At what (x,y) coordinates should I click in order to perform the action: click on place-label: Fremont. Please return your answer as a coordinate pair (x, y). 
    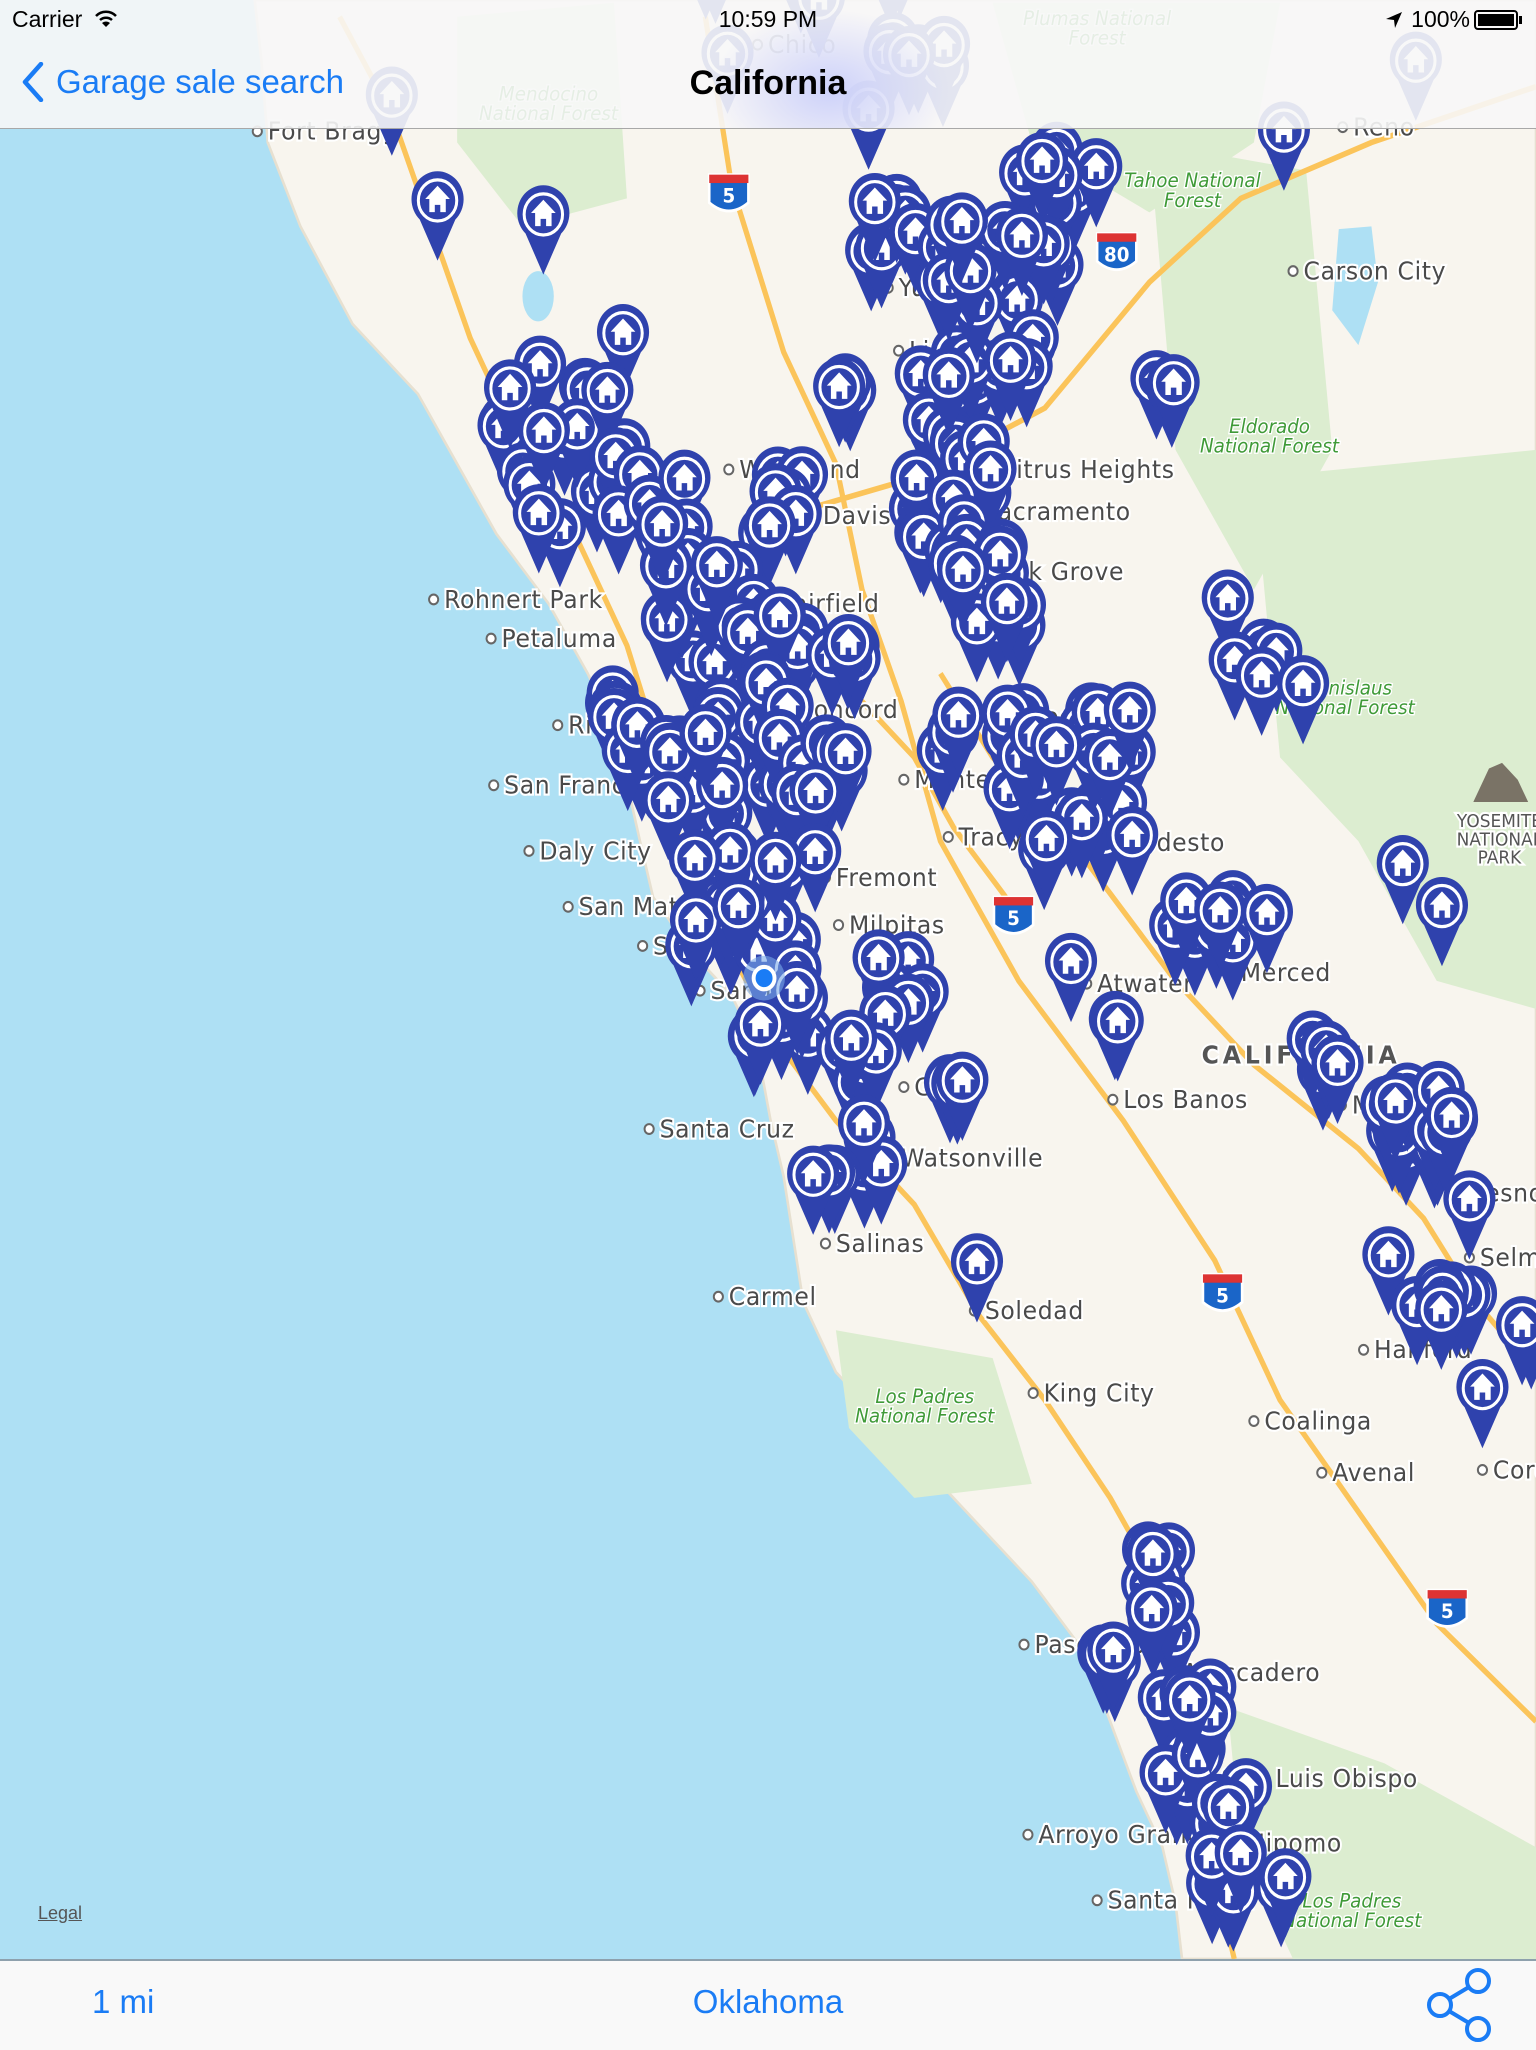
    Looking at the image, I should click on (886, 877).